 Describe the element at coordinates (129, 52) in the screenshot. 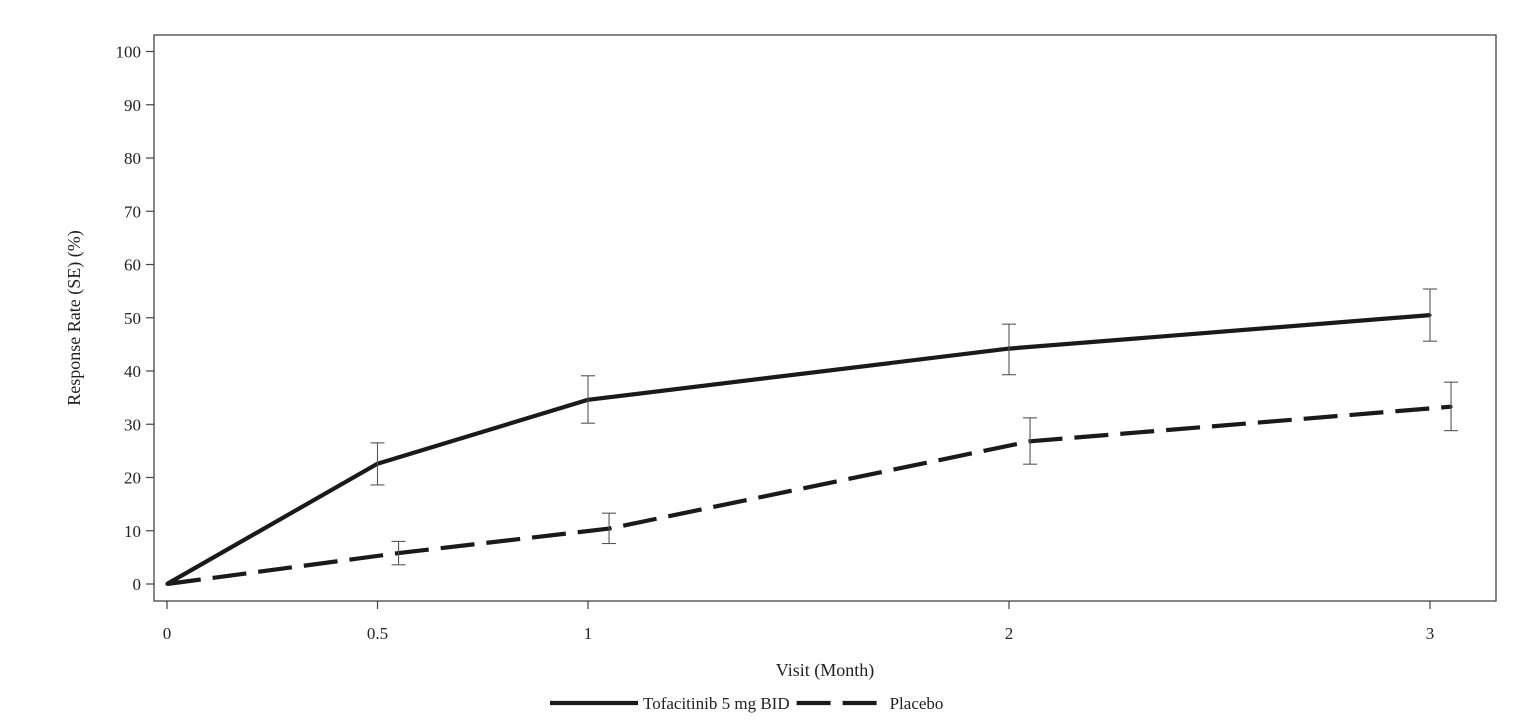

I see `y-tick-label: 100` at that location.